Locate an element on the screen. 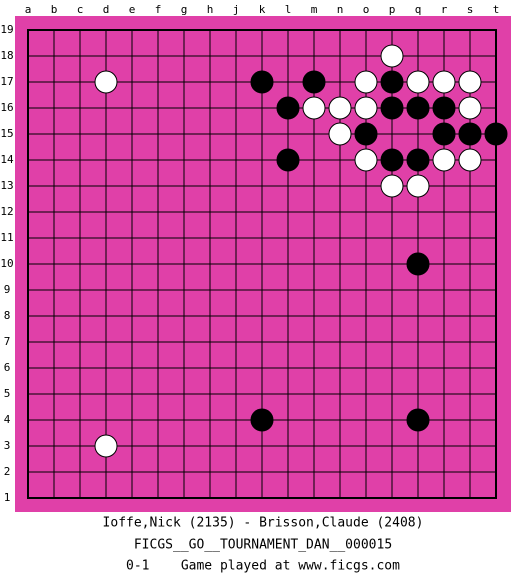  row-label: 14 is located at coordinates (7, 159).